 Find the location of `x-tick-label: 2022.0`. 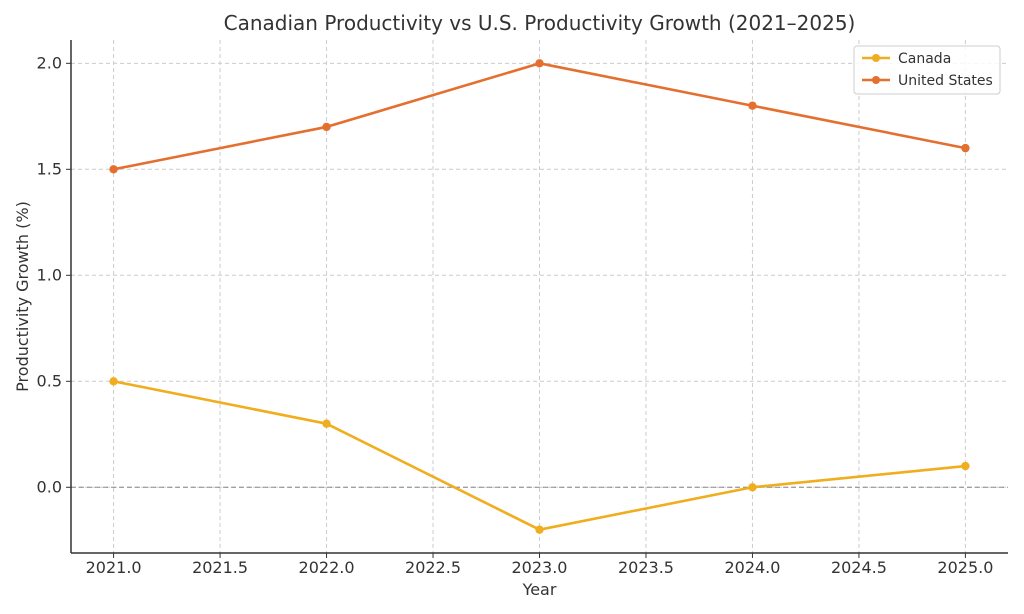

x-tick-label: 2022.0 is located at coordinates (327, 567).